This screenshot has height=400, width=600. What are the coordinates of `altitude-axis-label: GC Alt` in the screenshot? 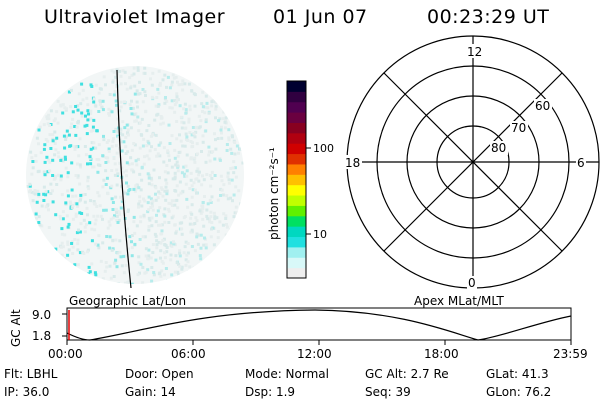 It's located at (16, 328).